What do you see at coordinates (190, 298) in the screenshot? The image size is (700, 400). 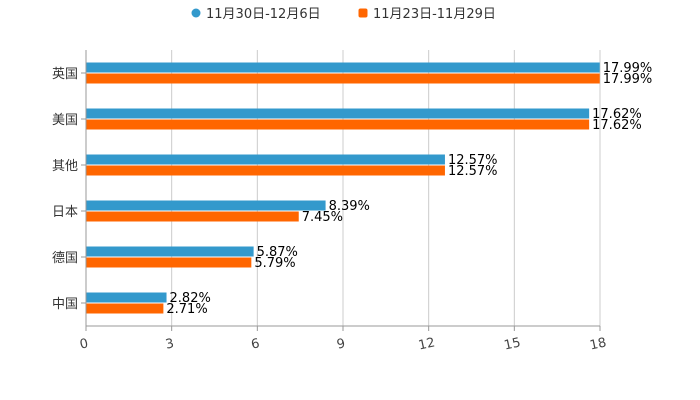 I see `data-label-0-5: 2.82%` at bounding box center [190, 298].